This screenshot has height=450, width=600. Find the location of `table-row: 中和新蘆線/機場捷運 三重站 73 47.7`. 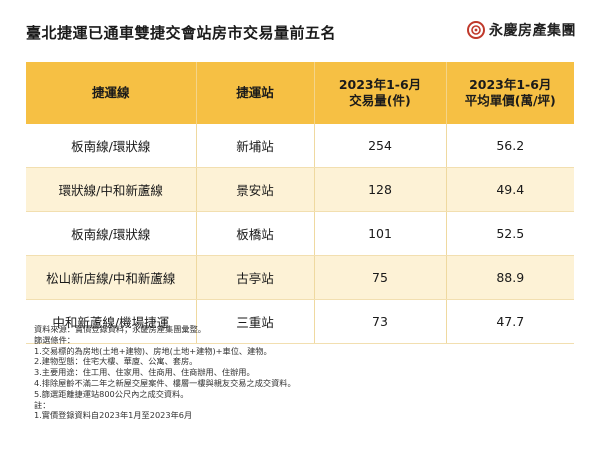

table-row: 中和新蘆線/機場捷運 三重站 73 47.7 is located at coordinates (300, 321).